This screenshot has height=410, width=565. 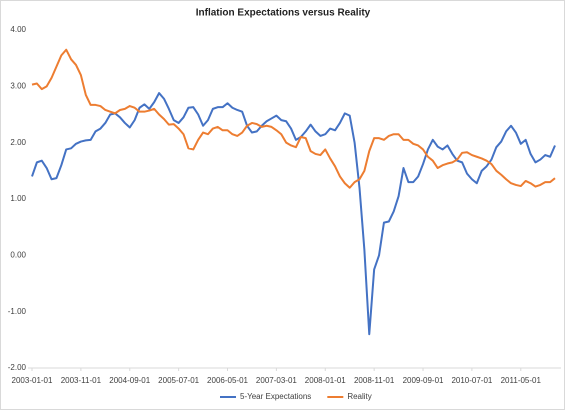 I want to click on x-tick-label: 2011-05-01, so click(x=521, y=380).